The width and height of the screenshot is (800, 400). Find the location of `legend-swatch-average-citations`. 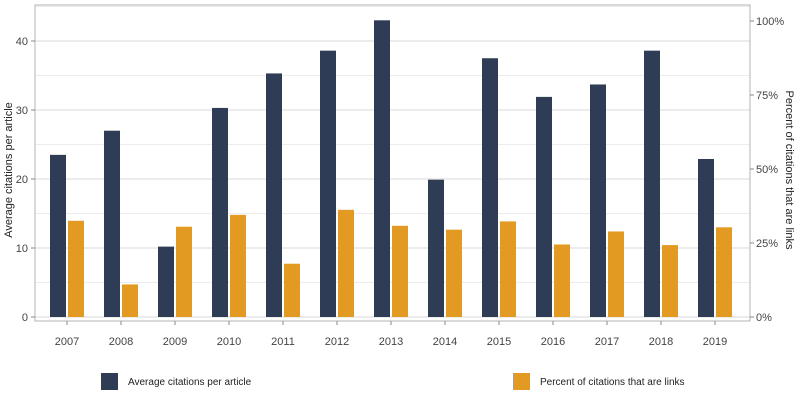

legend-swatch-average-citations is located at coordinates (109, 381).